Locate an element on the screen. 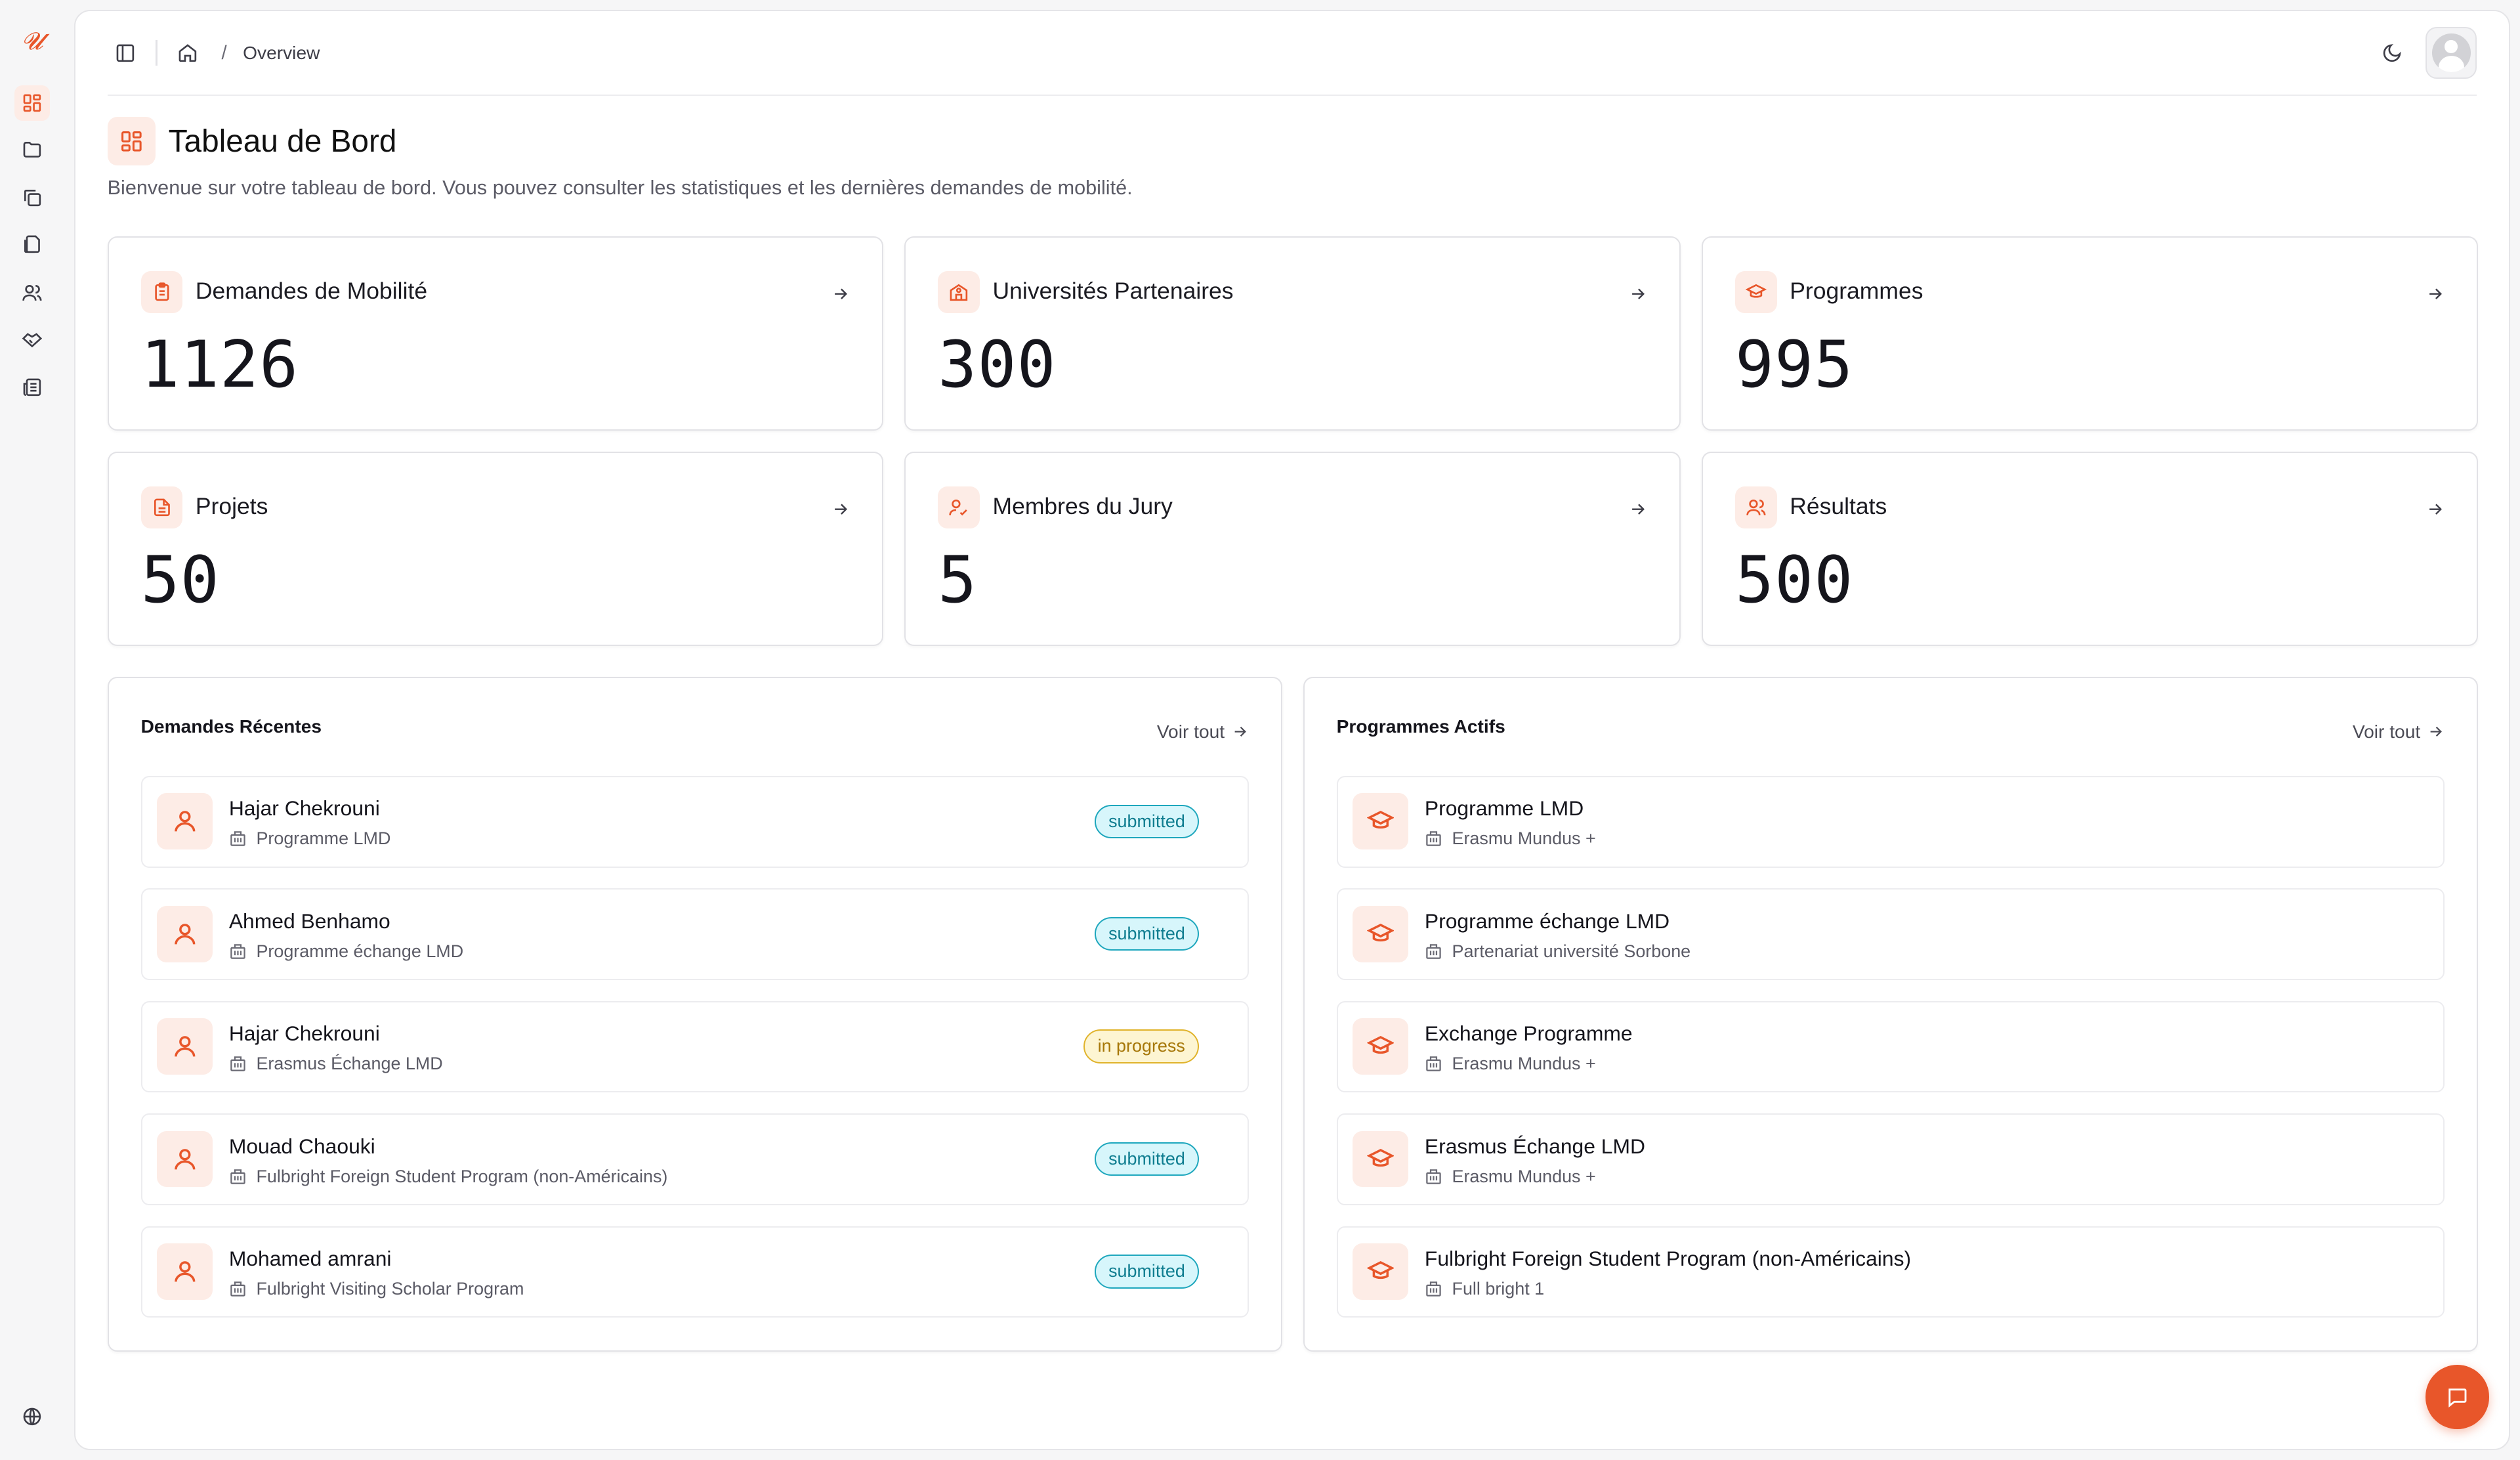  program-name: Fulbright Visiting Scholar Program is located at coordinates (390, 1289).